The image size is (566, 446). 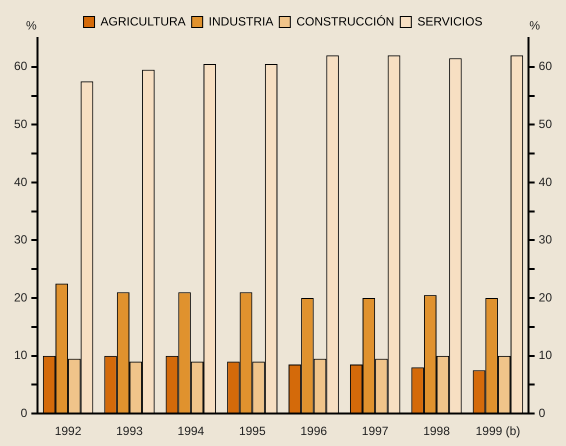 What do you see at coordinates (375, 431) in the screenshot?
I see `x-tick-label: 1997` at bounding box center [375, 431].